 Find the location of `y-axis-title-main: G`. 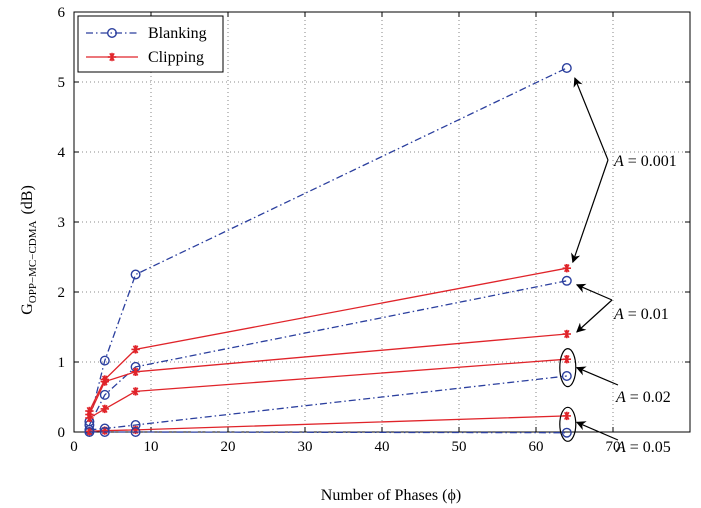

y-axis-title-main: G is located at coordinates (27, 309).